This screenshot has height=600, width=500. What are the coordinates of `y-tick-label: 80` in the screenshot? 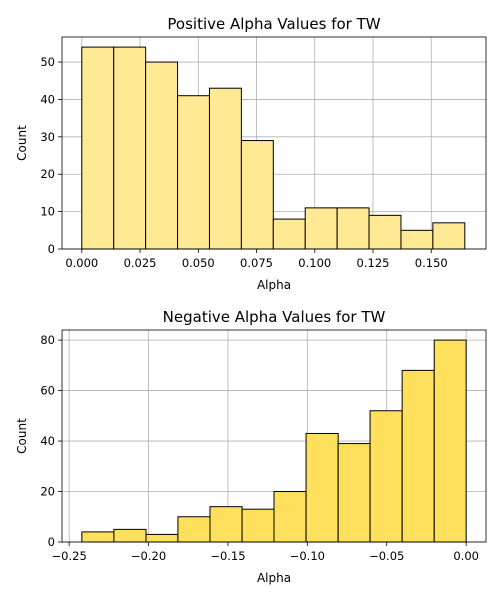 It's located at (47, 340).